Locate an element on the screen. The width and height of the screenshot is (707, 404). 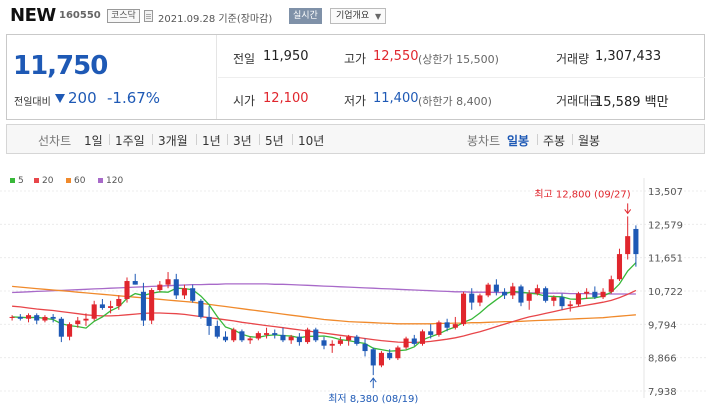
high-value: 12,550 is located at coordinates (396, 56).